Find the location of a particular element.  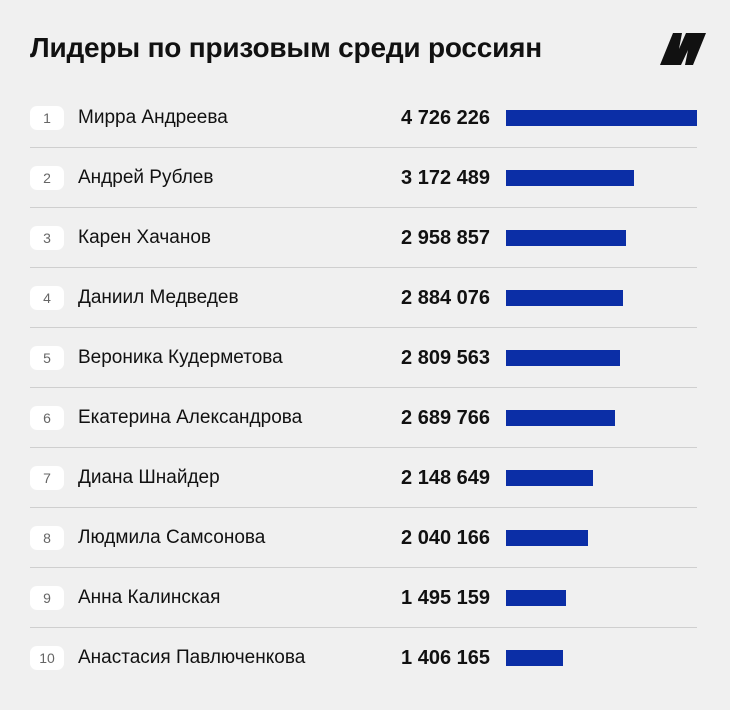

prize-value-label: 1 495 159 is located at coordinates (445, 598).